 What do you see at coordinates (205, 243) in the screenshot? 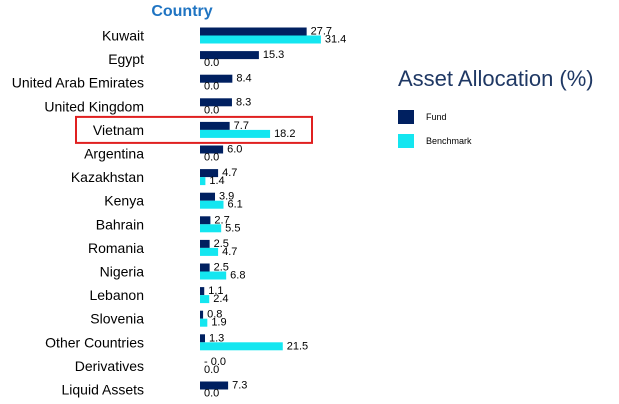
I see `bar-fund-romania` at bounding box center [205, 243].